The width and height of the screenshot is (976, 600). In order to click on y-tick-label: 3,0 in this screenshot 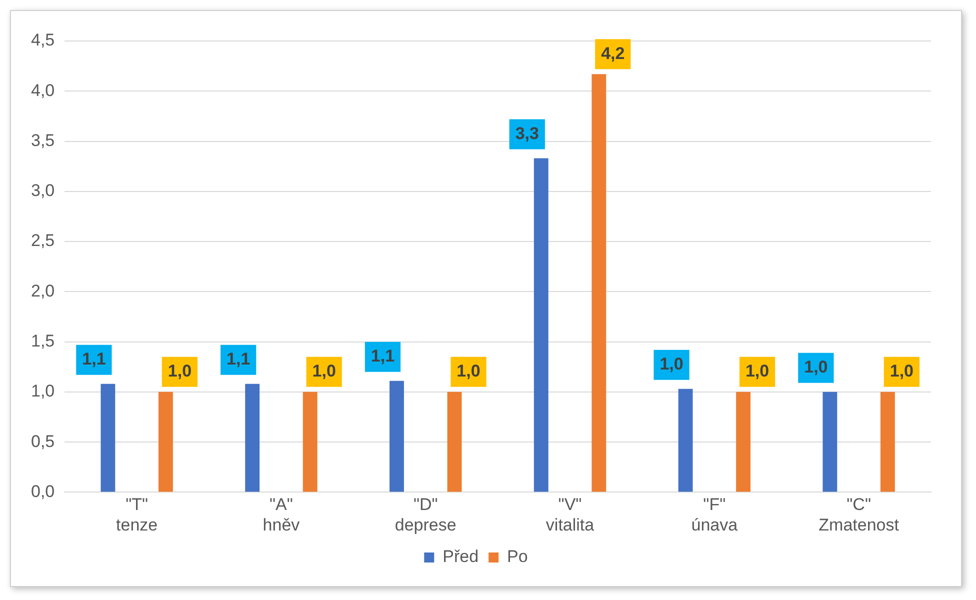, I will do `click(42, 190)`.